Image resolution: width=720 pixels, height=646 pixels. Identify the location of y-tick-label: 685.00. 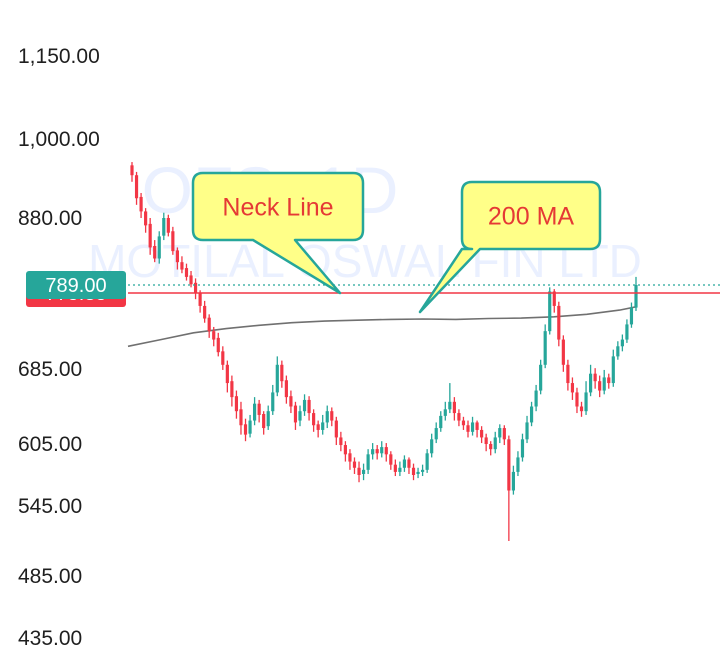
(50, 369).